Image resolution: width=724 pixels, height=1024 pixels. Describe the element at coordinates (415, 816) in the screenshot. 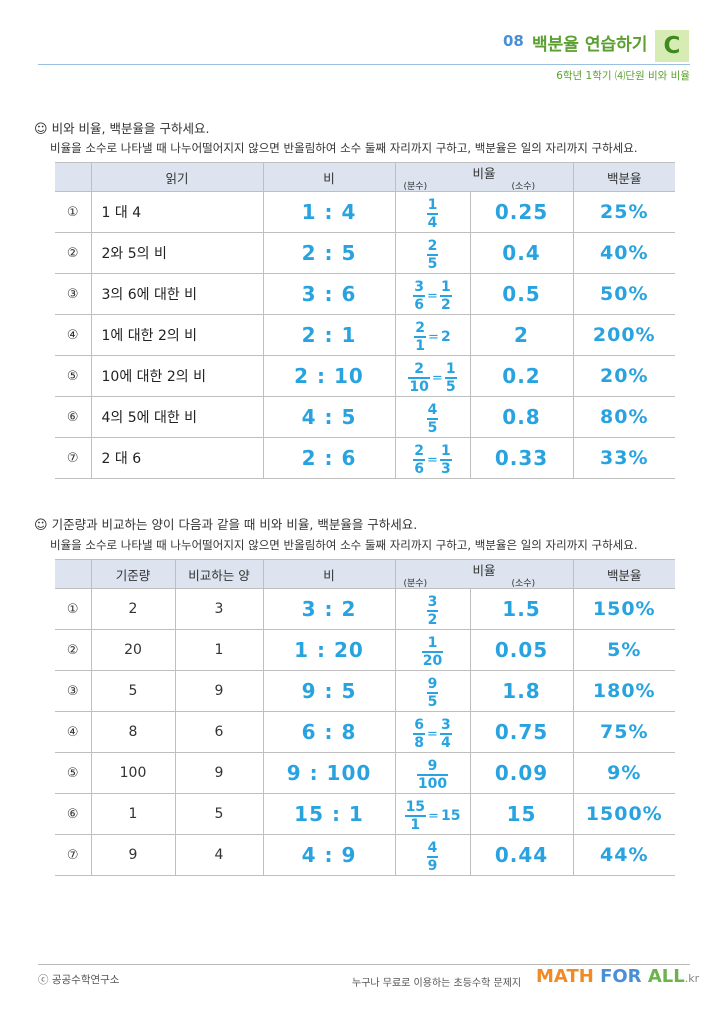

I see `fraction: 15 1` at that location.